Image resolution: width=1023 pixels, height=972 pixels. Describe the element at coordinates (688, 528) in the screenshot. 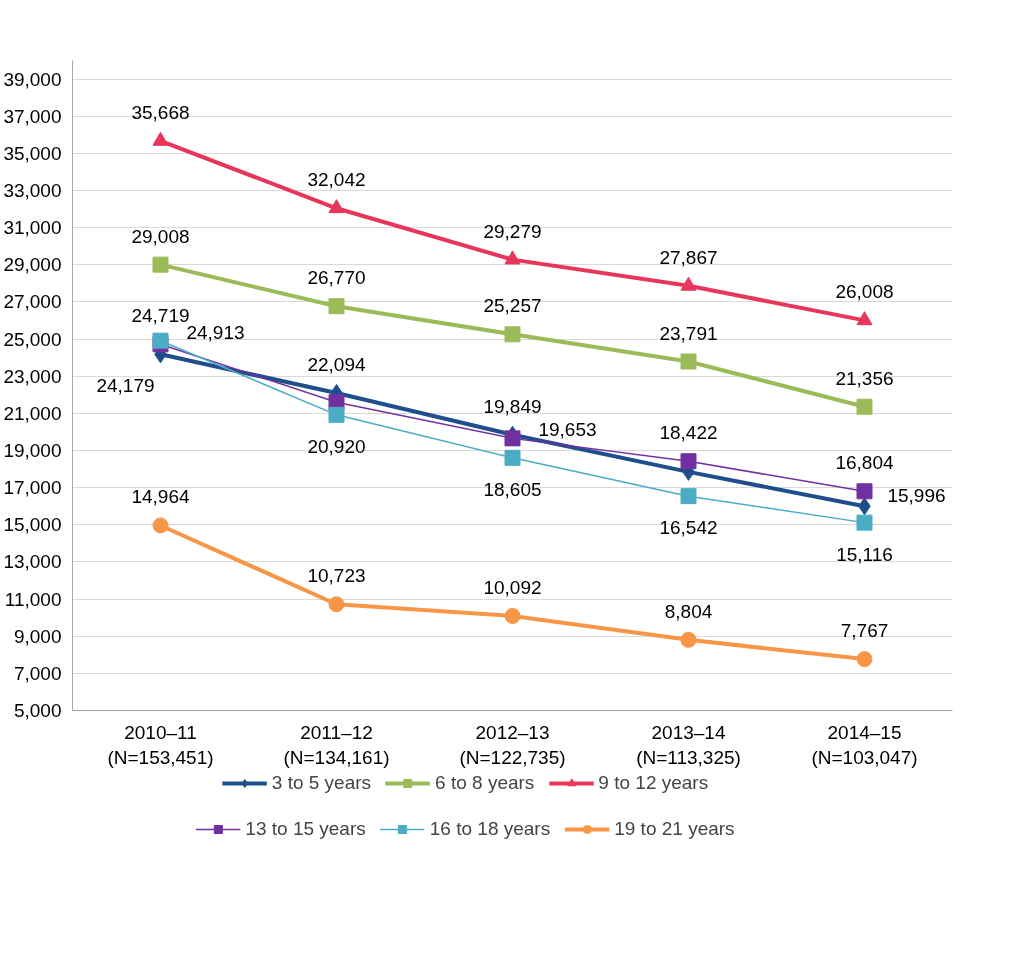

I see `data-label: 16,542` at that location.